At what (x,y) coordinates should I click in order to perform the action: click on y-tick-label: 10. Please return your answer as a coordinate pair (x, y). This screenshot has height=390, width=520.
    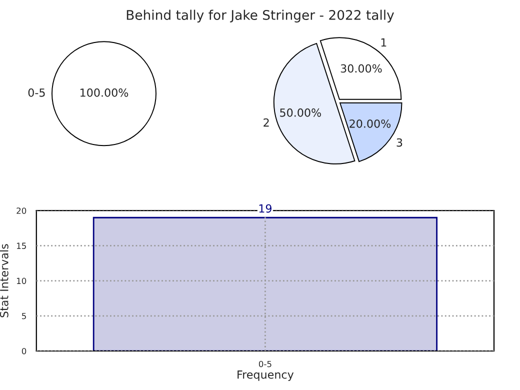
    Looking at the image, I should click on (21, 281).